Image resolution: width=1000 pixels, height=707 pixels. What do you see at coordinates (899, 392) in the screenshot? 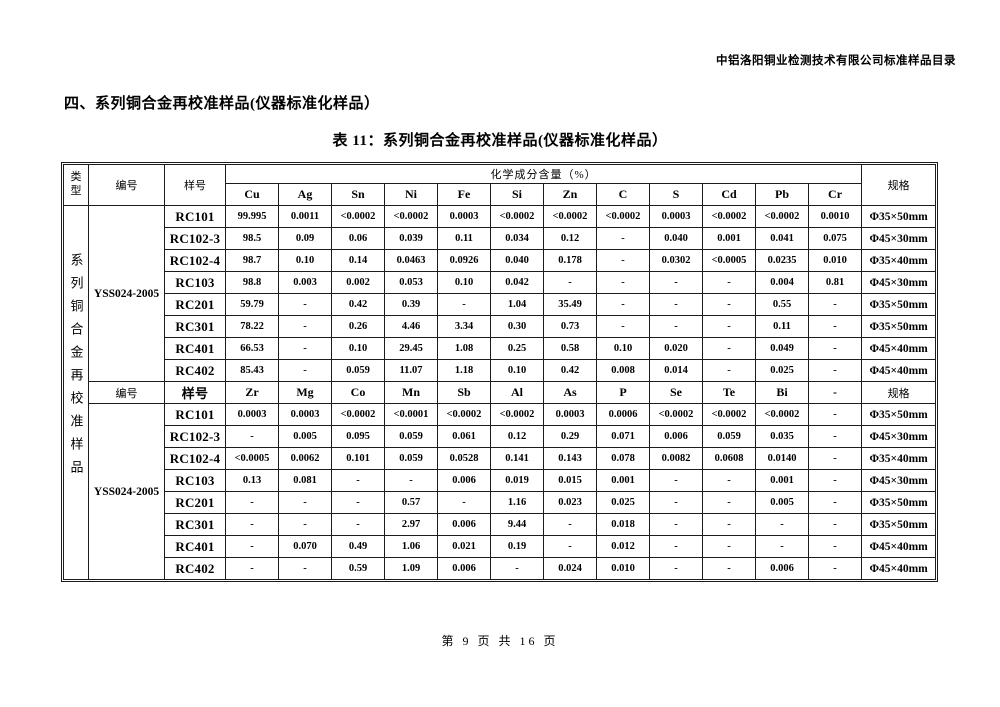
I see `divider-spec-header: 规格` at bounding box center [899, 392].